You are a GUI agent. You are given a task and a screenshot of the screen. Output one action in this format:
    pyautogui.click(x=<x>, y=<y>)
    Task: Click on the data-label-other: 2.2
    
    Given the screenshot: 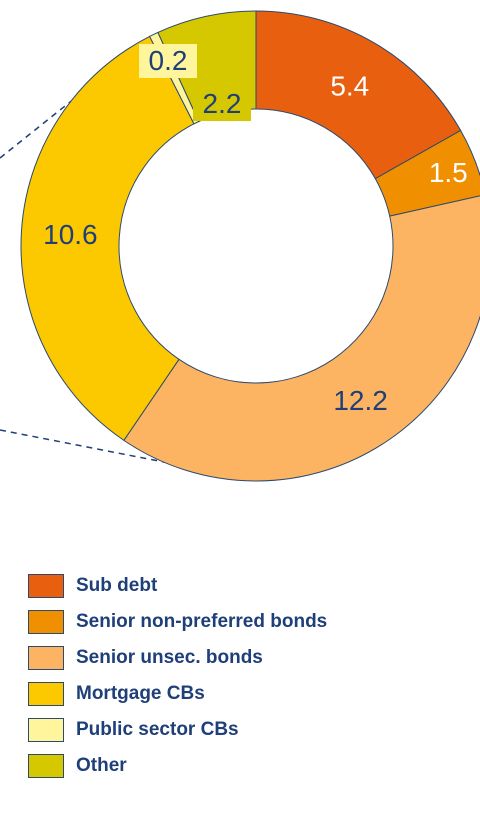 What is the action you would take?
    pyautogui.click(x=222, y=103)
    